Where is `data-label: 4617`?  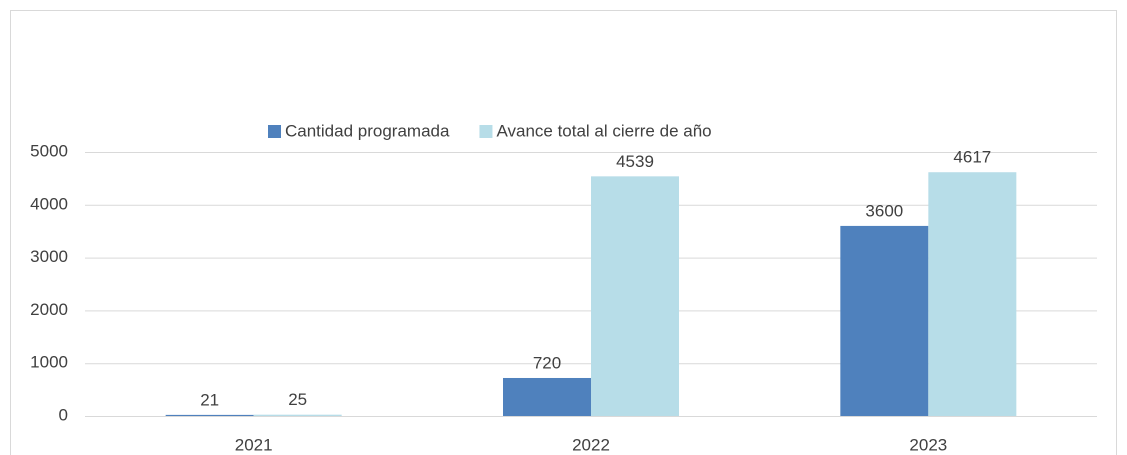
data-label: 4617 is located at coordinates (972, 157).